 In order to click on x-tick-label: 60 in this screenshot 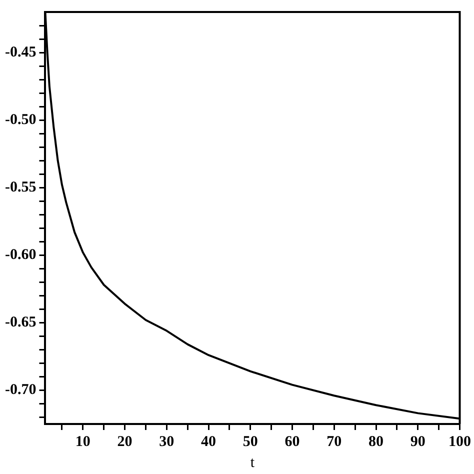, I will do `click(292, 442)`.